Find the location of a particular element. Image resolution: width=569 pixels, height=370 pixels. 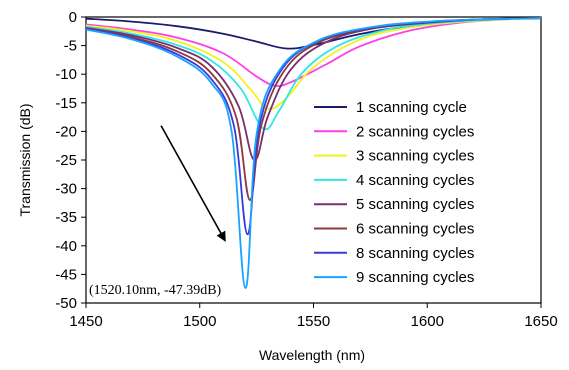

x-tick-label: 1550 is located at coordinates (313, 321).